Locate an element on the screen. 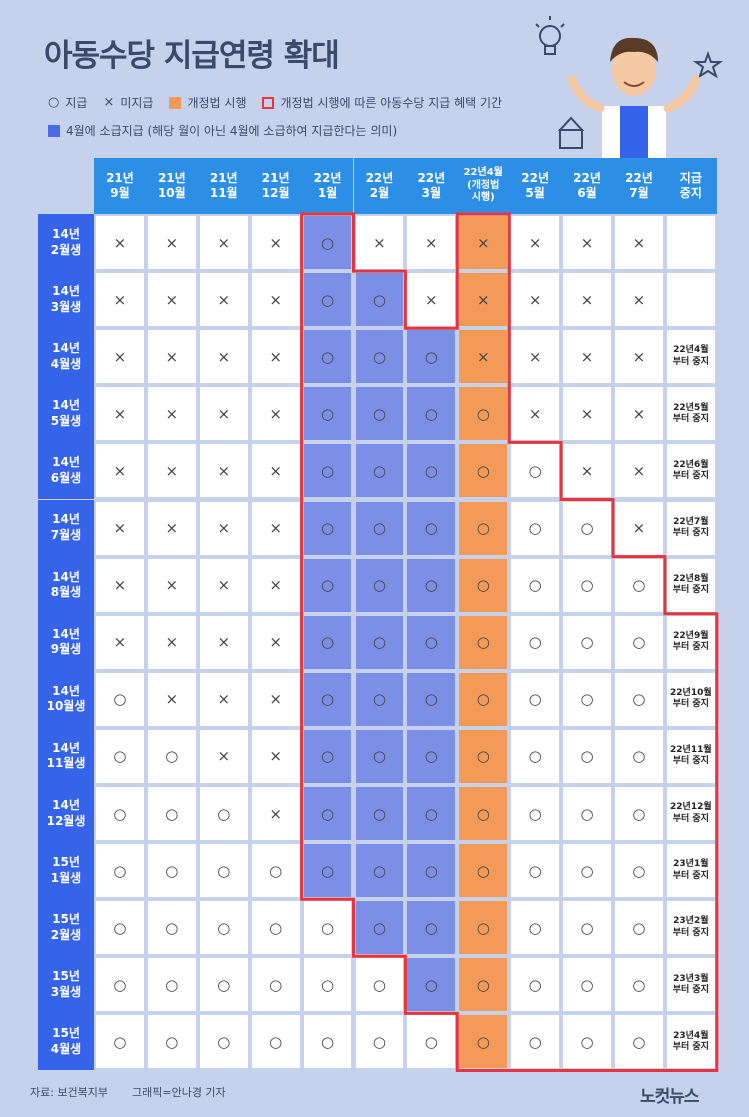  stop-cell: 23년3월 부터 중지 is located at coordinates (690, 985).